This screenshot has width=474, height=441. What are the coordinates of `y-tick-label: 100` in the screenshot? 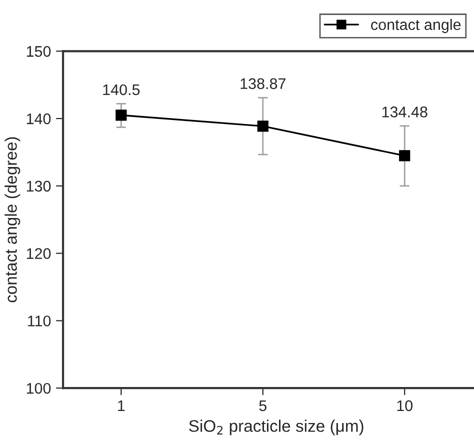 It's located at (38, 388).